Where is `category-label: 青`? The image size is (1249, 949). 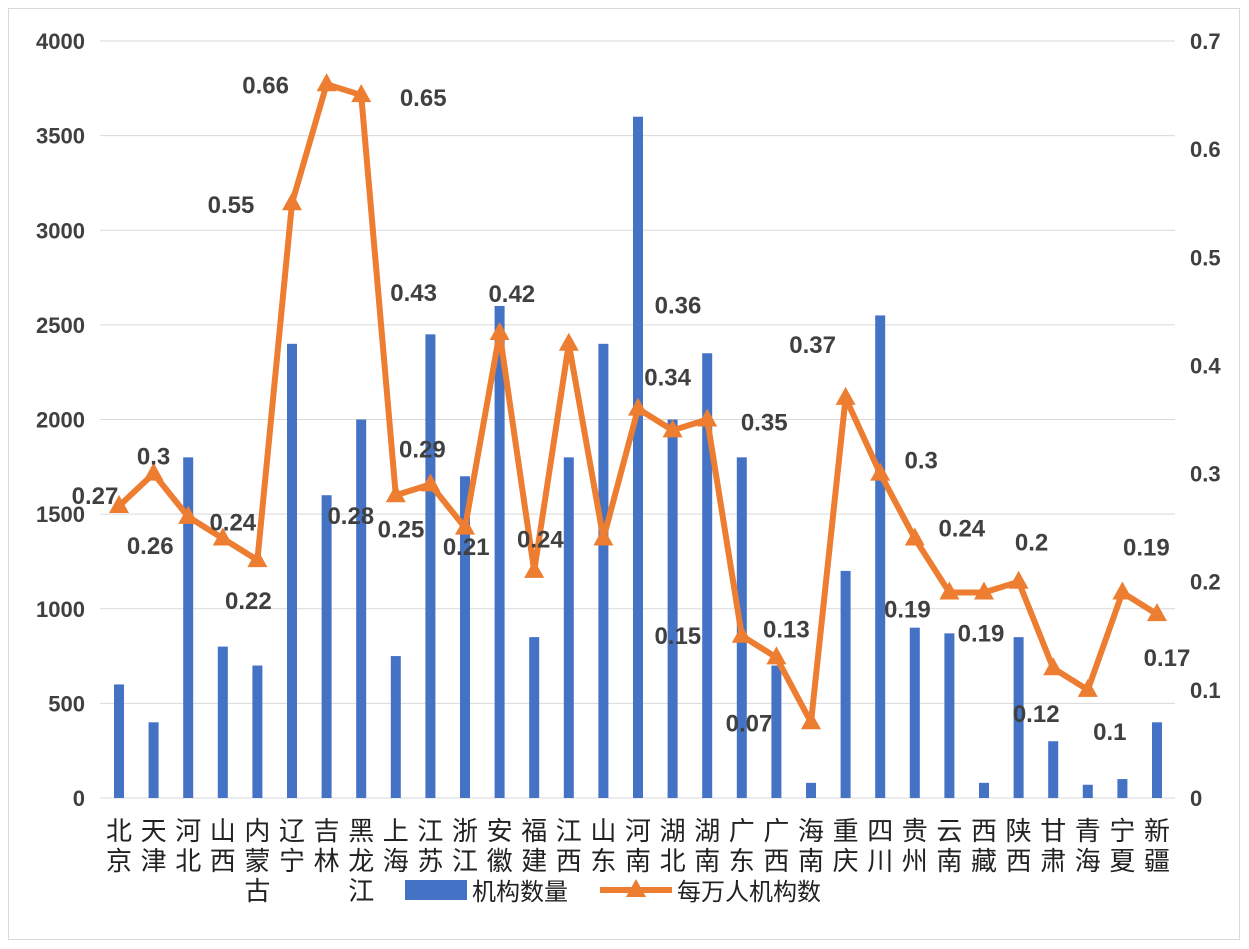
category-label: 青 is located at coordinates (1088, 832).